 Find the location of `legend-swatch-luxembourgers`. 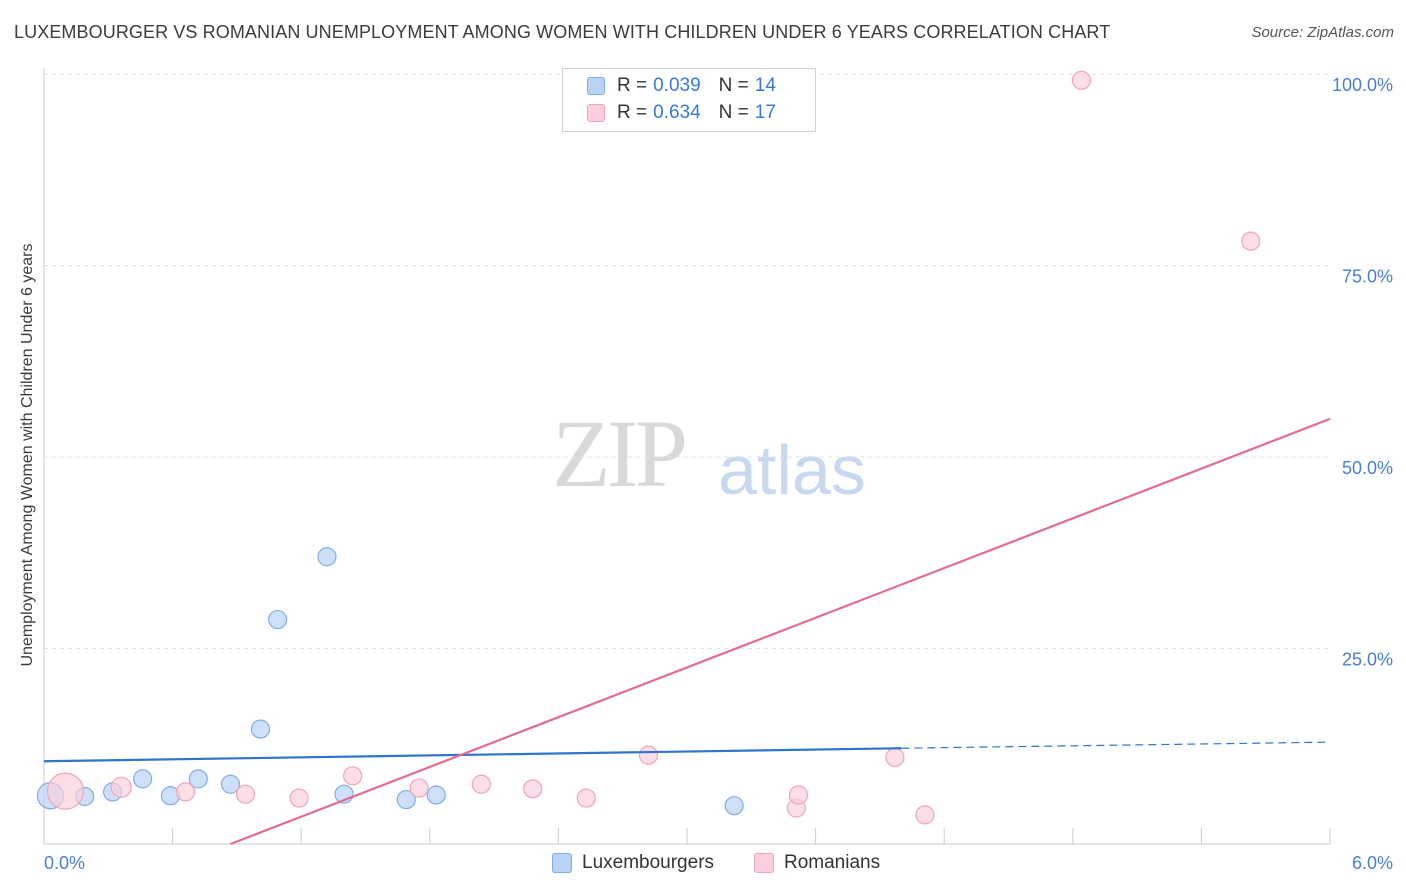

legend-swatch-luxembourgers is located at coordinates (596, 86).